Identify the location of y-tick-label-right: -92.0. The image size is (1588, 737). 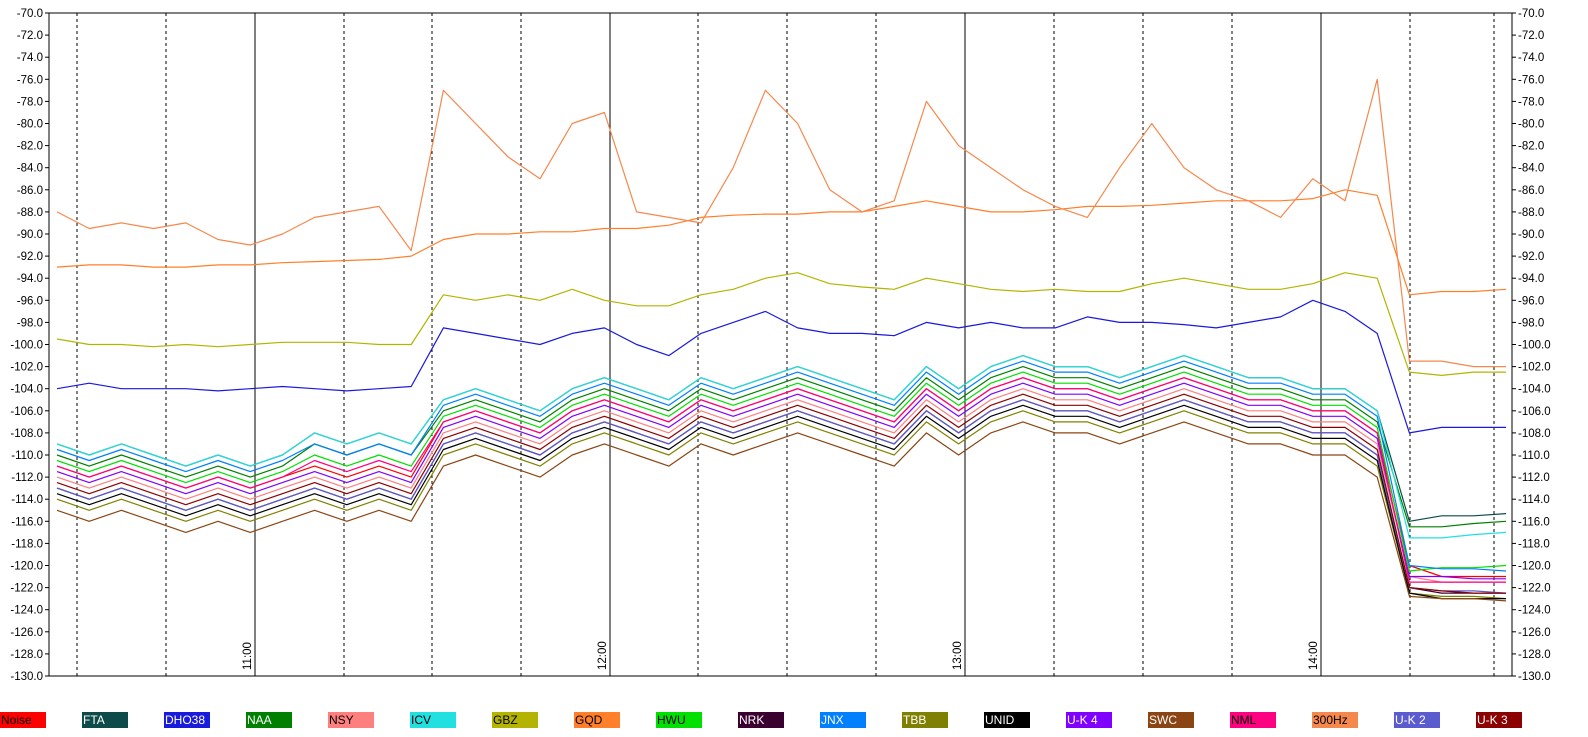
(1531, 257).